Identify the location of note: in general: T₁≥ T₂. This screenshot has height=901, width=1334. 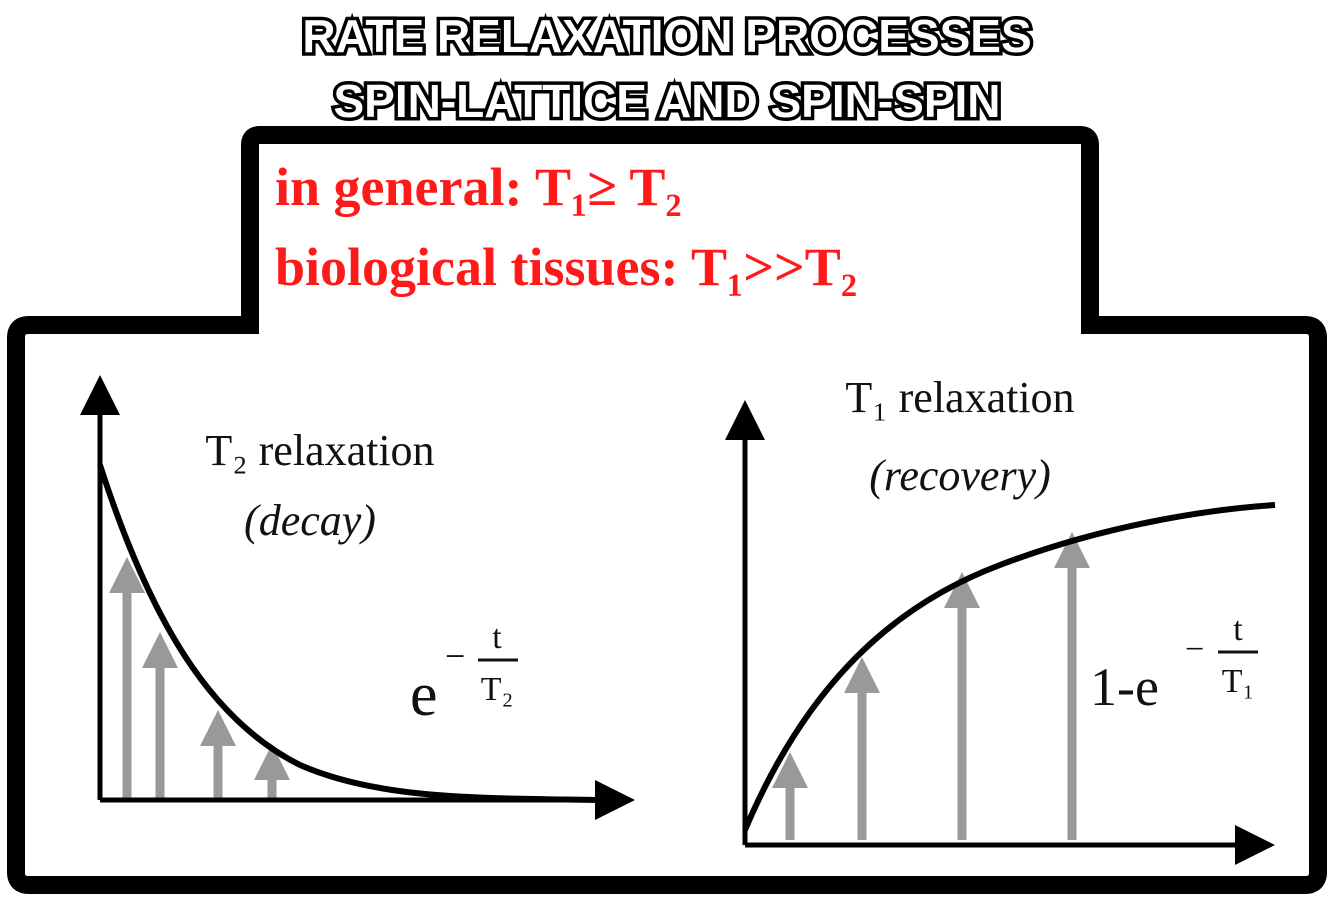
(478, 187).